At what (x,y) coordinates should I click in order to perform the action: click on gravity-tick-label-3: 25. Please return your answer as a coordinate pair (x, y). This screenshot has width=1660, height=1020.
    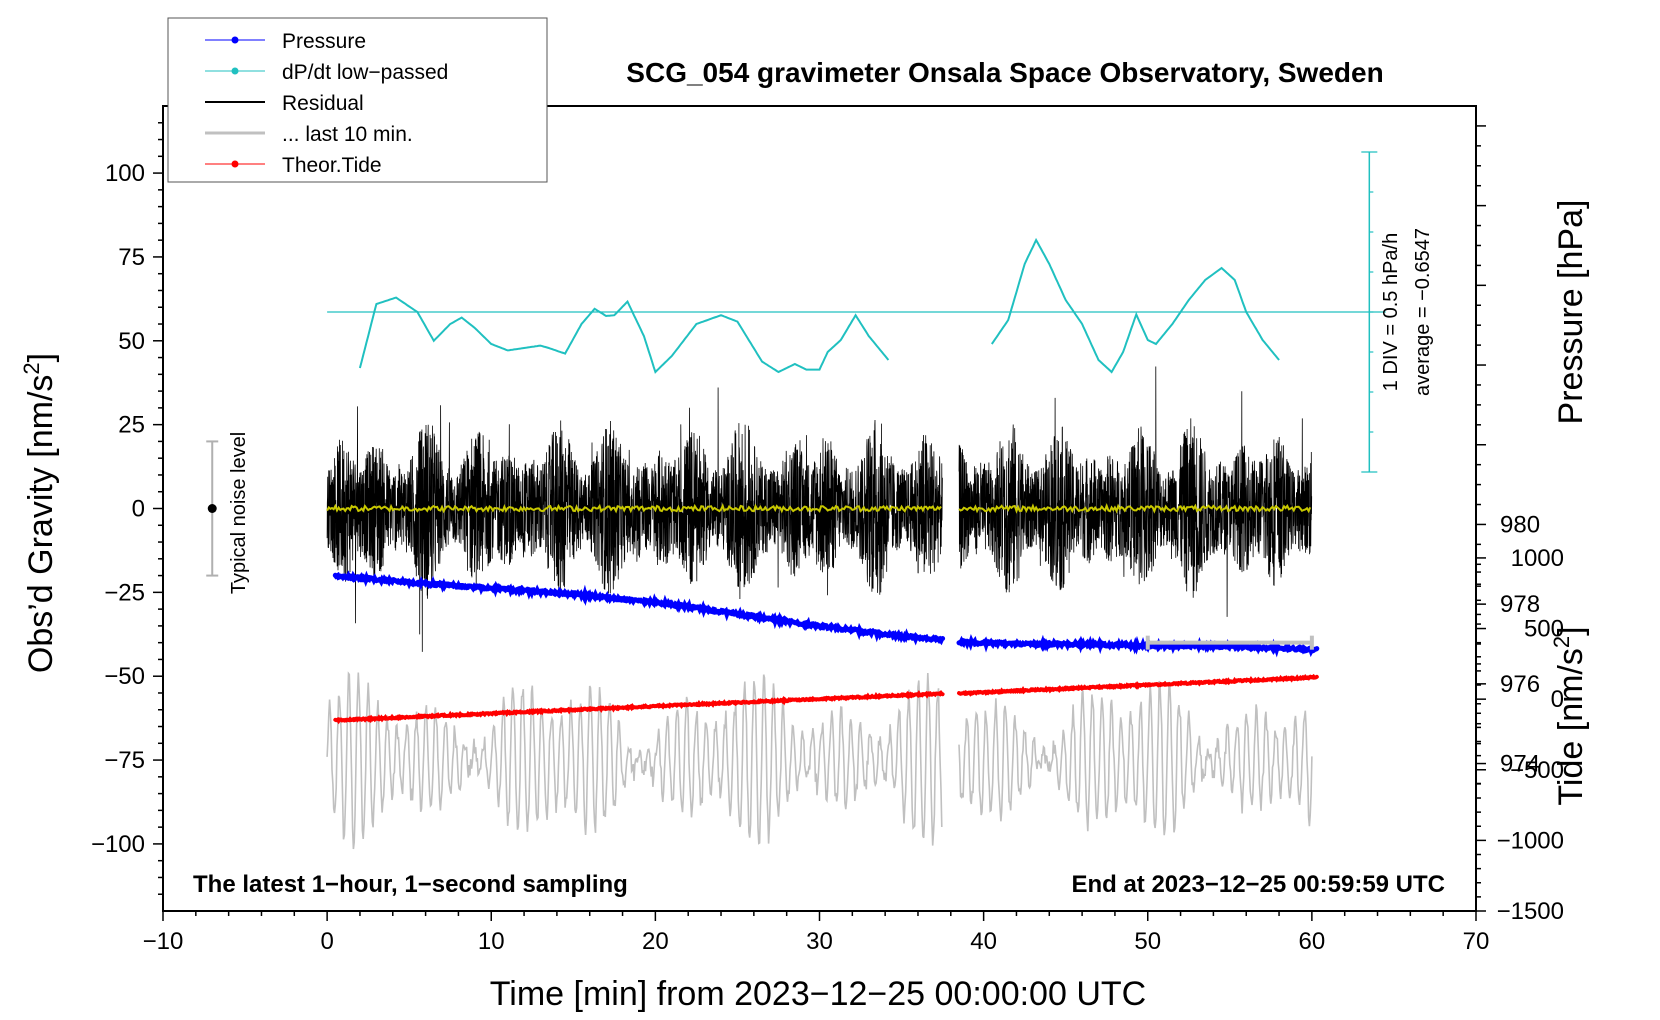
    Looking at the image, I should click on (131, 425).